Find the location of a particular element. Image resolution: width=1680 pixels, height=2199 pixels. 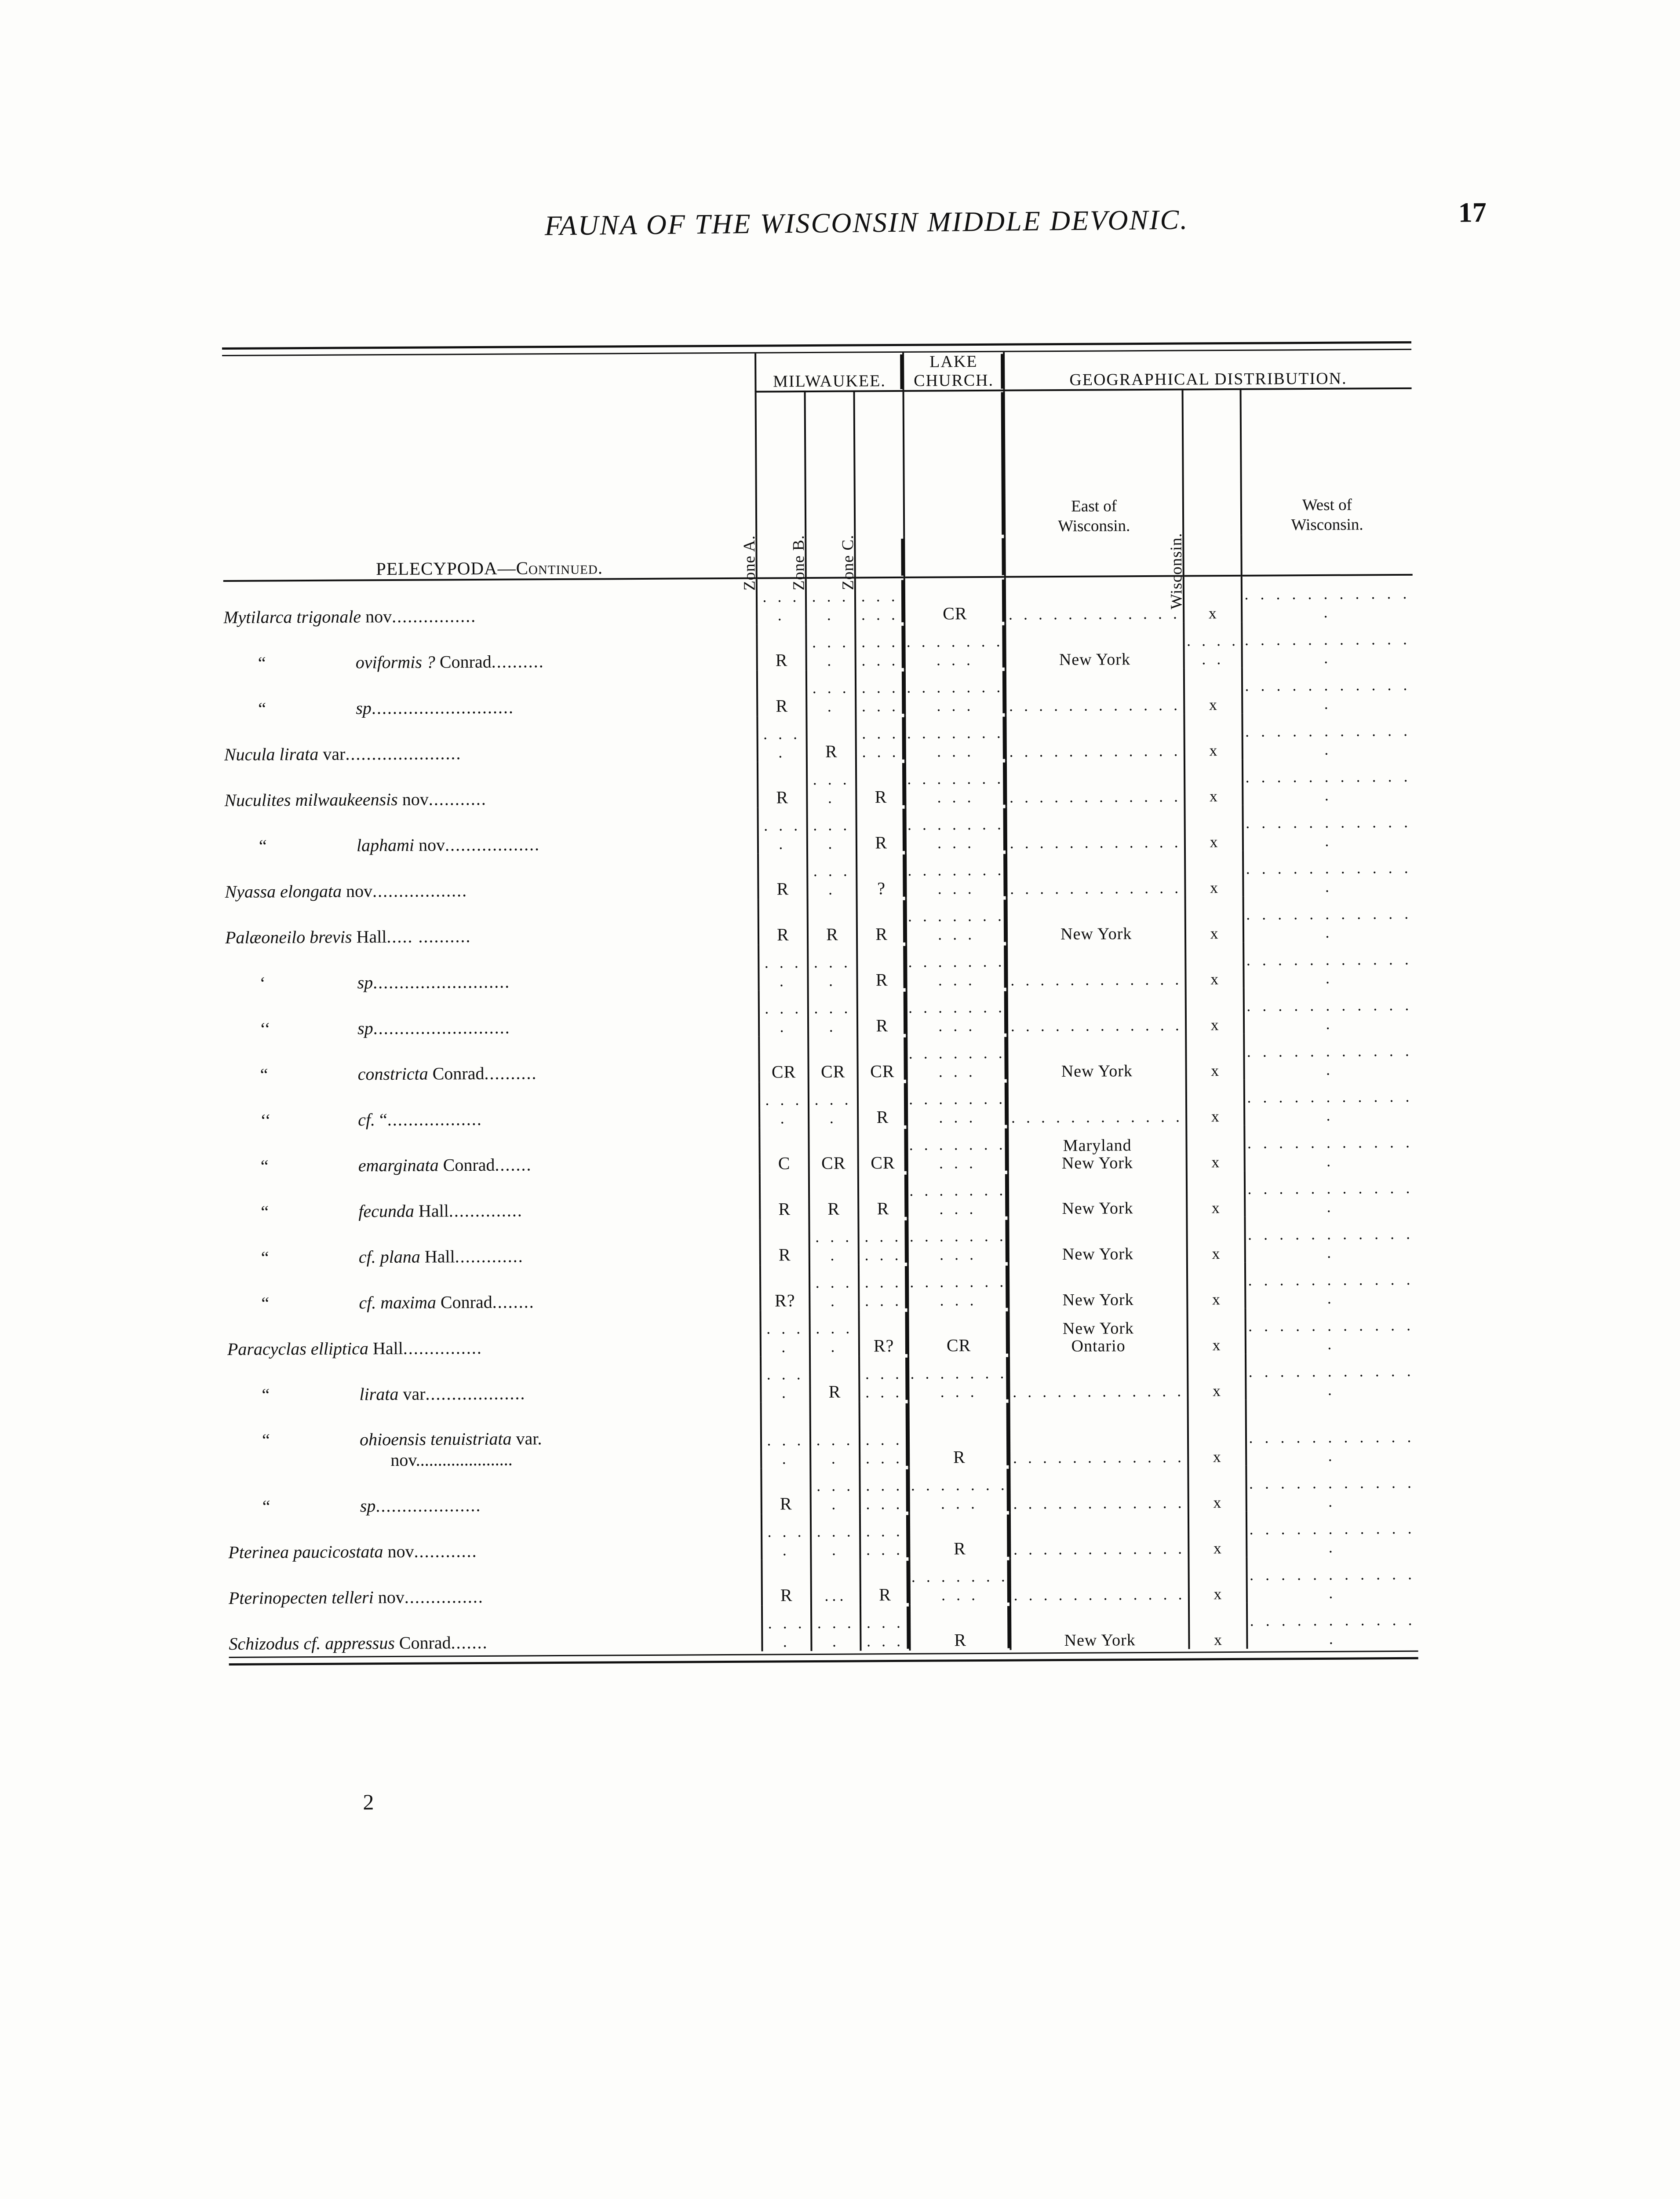

cell-zone-b: CR is located at coordinates (833, 1059).